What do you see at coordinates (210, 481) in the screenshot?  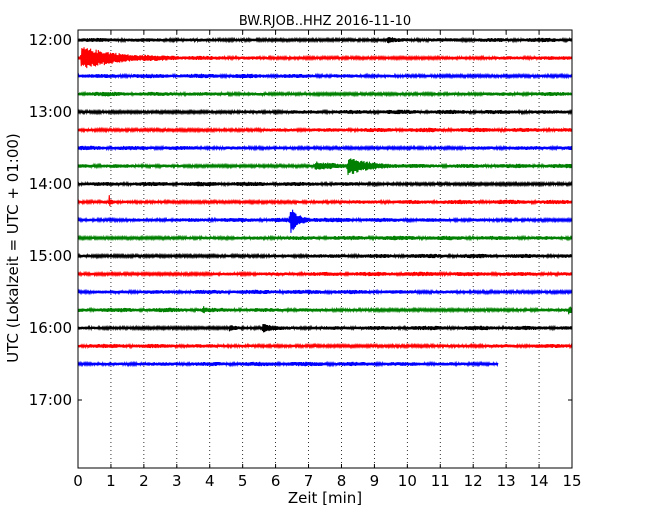 I see `x-tick-label: 4` at bounding box center [210, 481].